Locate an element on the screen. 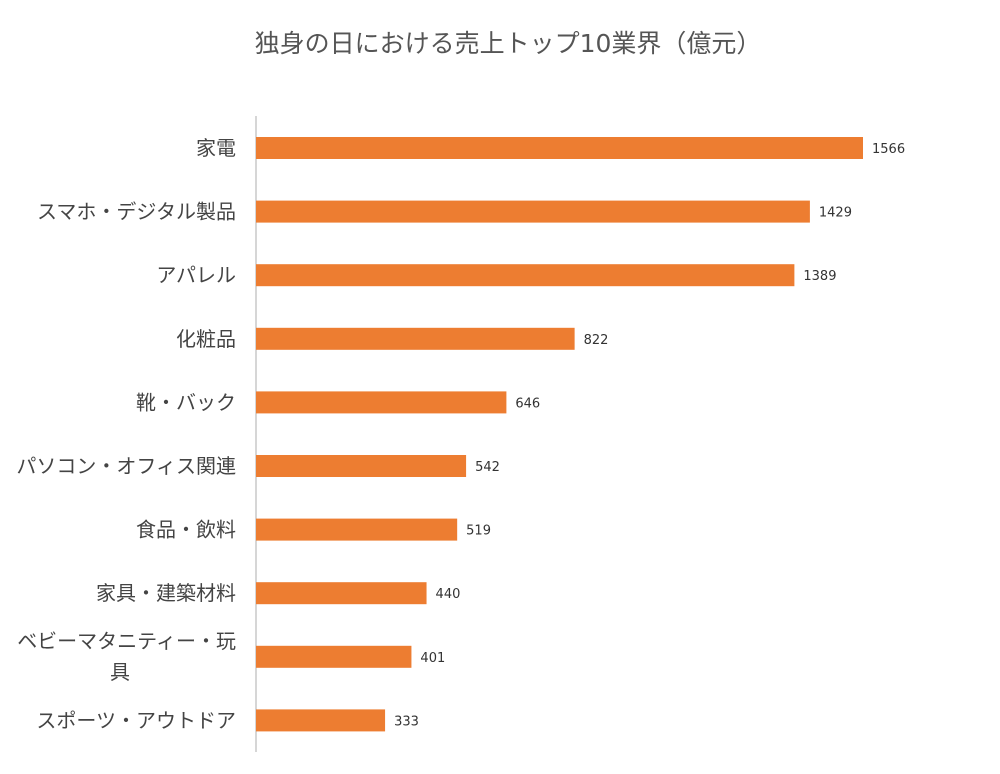 This screenshot has height=774, width=1000. data-label-7: 519 is located at coordinates (478, 531).